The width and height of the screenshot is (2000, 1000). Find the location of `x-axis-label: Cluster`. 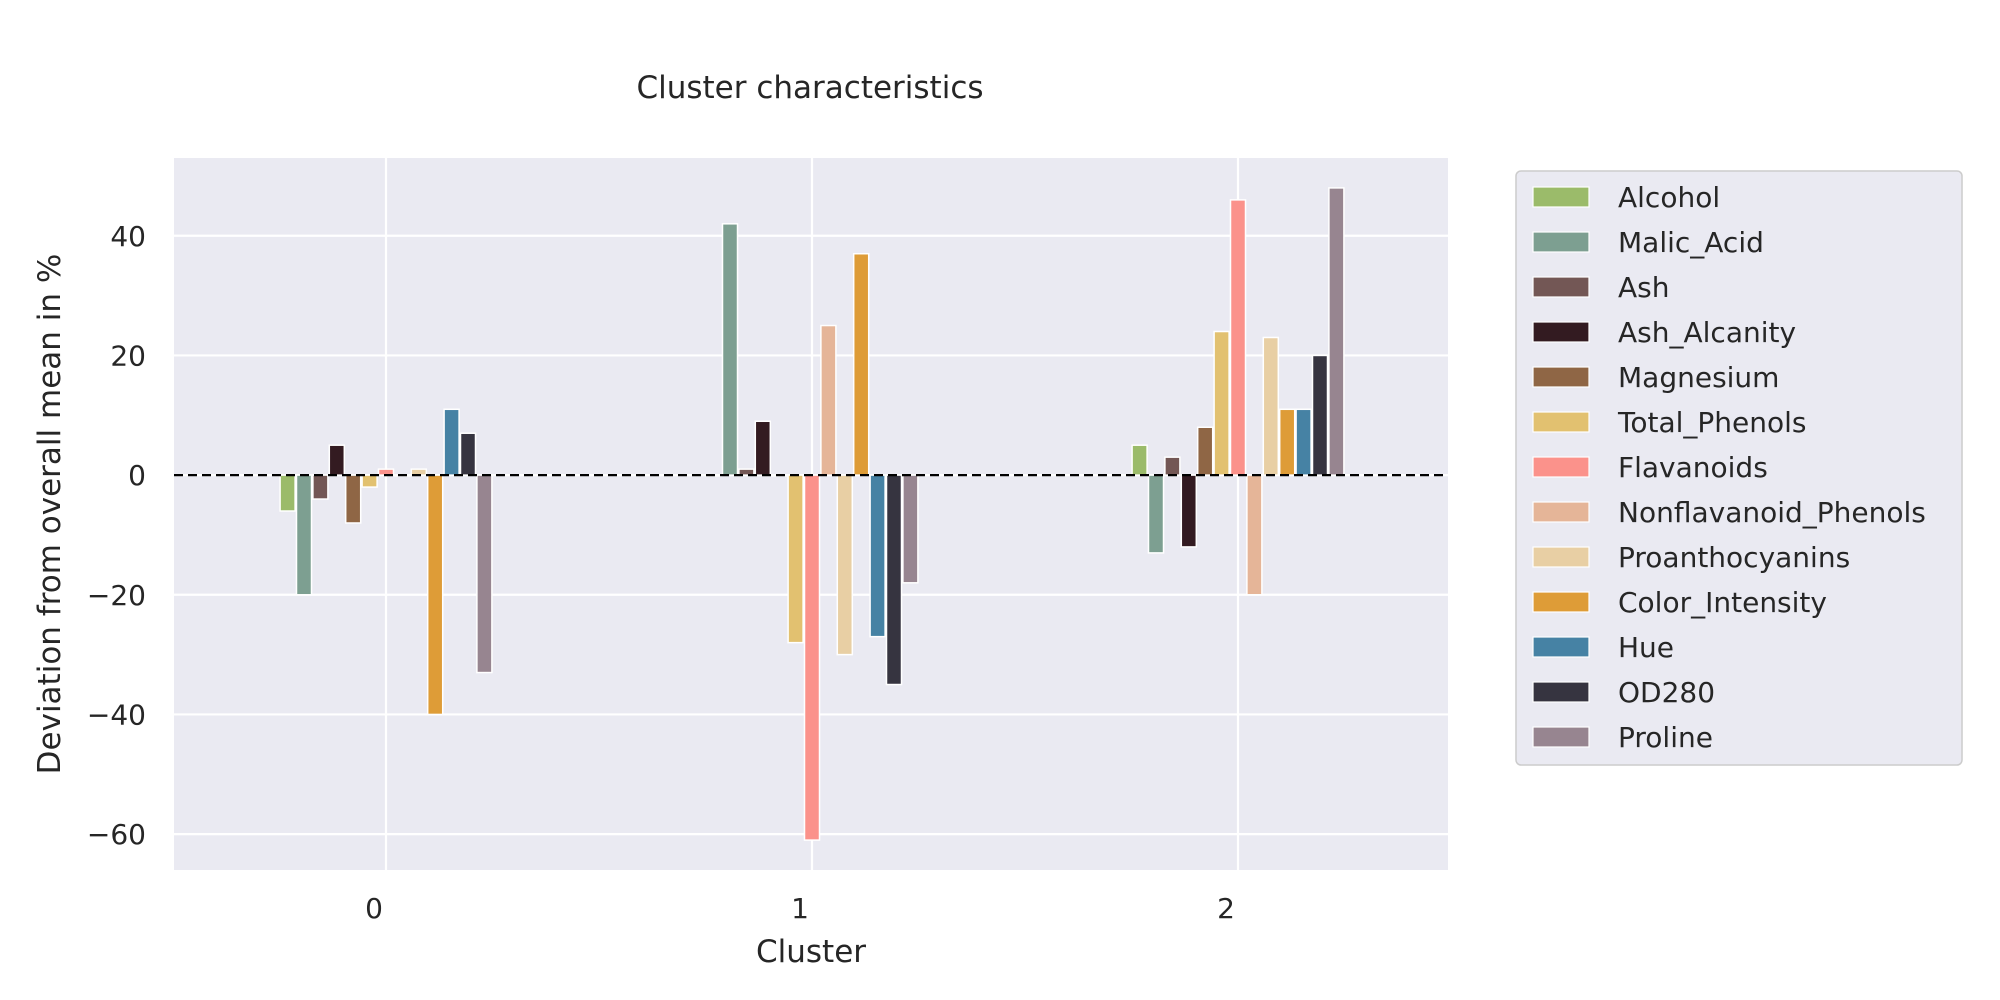

x-axis-label: Cluster is located at coordinates (811, 952).